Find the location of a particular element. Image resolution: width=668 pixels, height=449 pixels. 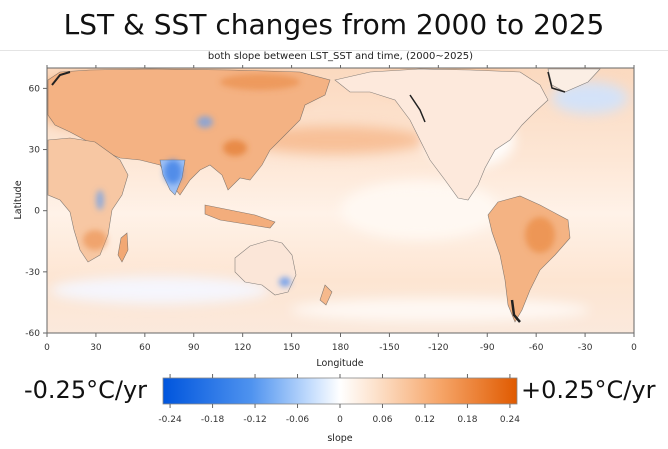

y-tick-label: 0 is located at coordinates (37, 212).